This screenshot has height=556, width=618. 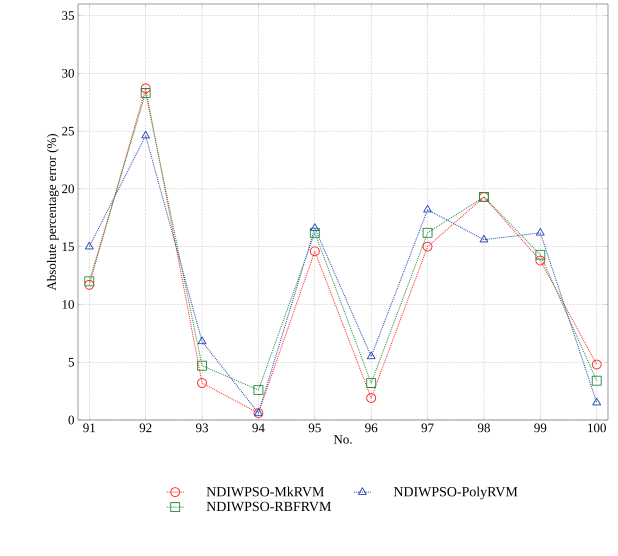 I want to click on y-tick-label: 0, so click(x=71, y=420).